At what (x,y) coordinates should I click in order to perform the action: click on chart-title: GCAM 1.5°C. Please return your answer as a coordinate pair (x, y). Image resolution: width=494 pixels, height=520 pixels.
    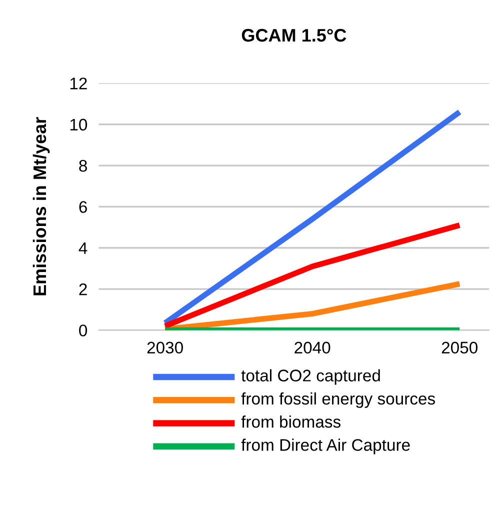
    Looking at the image, I should click on (294, 35).